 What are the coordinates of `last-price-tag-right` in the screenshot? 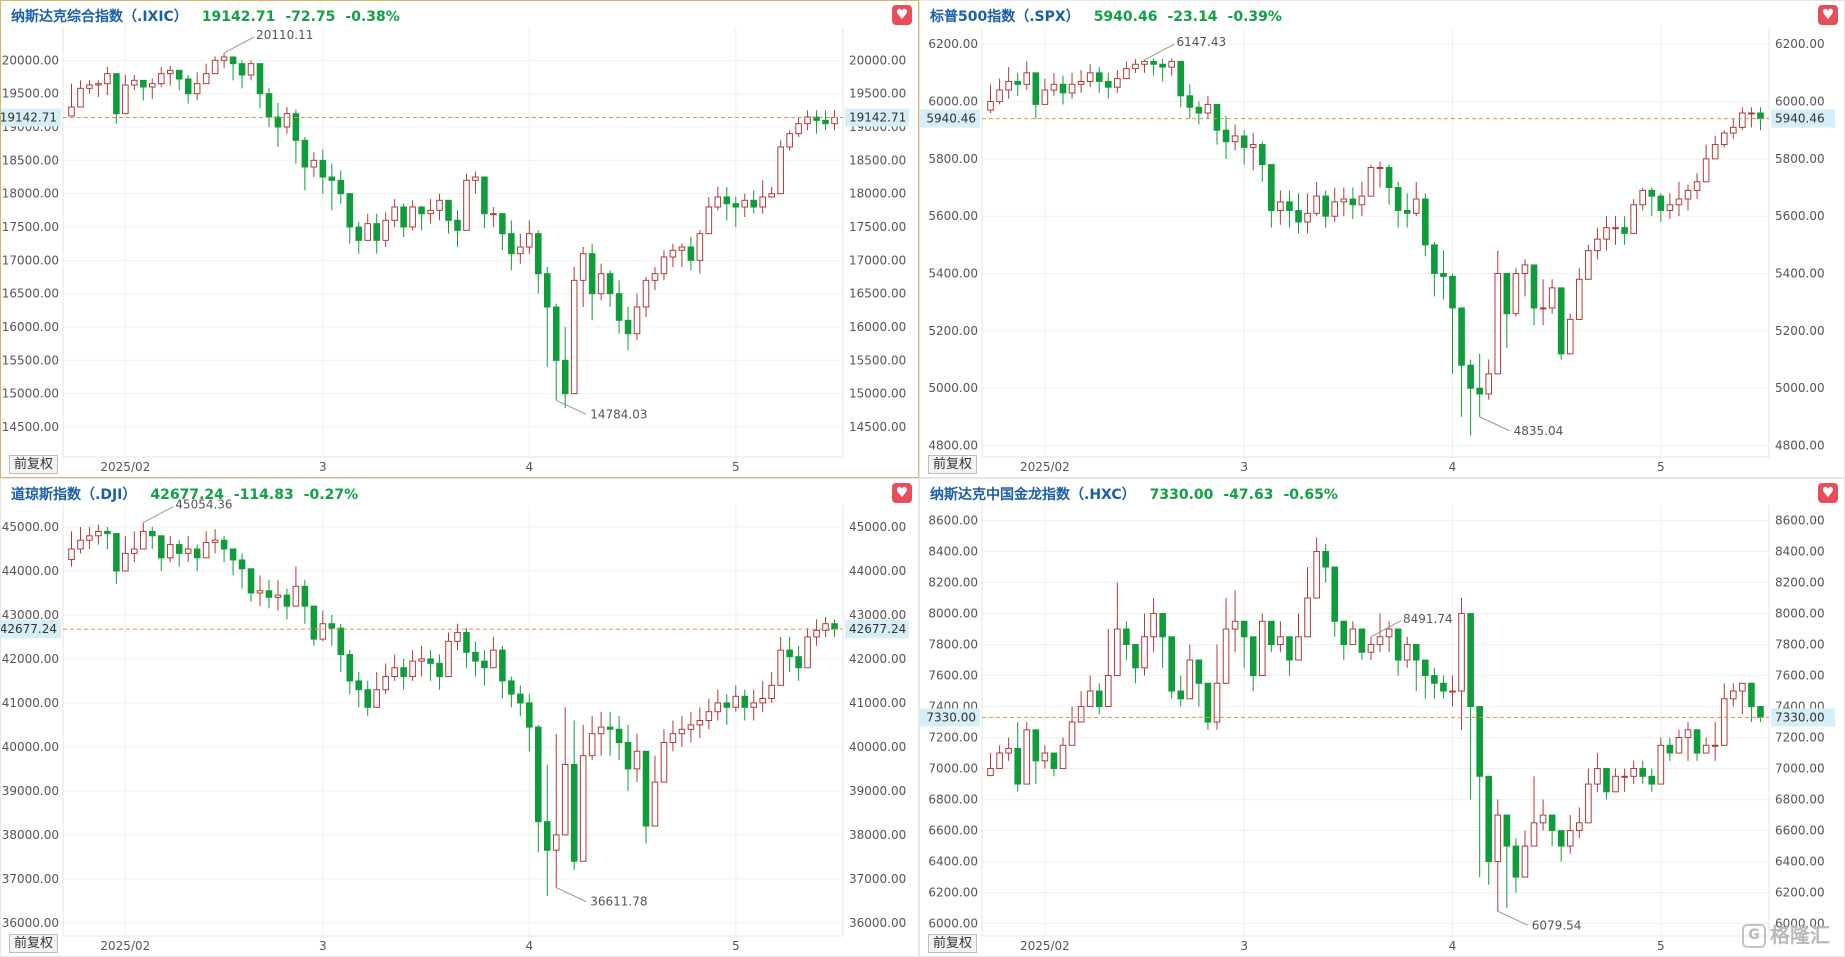 It's located at (877, 629).